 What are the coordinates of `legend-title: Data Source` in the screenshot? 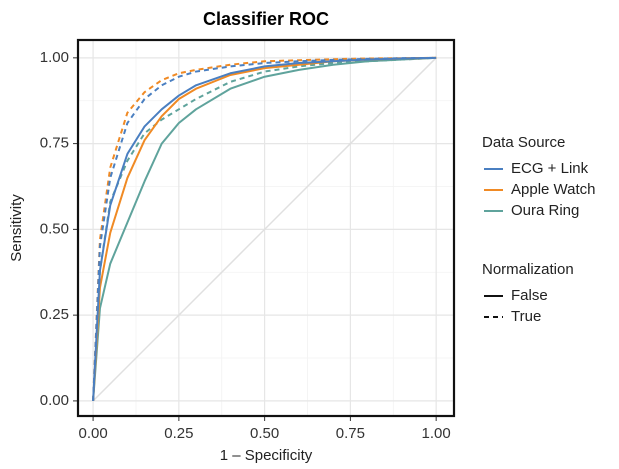 It's located at (523, 142).